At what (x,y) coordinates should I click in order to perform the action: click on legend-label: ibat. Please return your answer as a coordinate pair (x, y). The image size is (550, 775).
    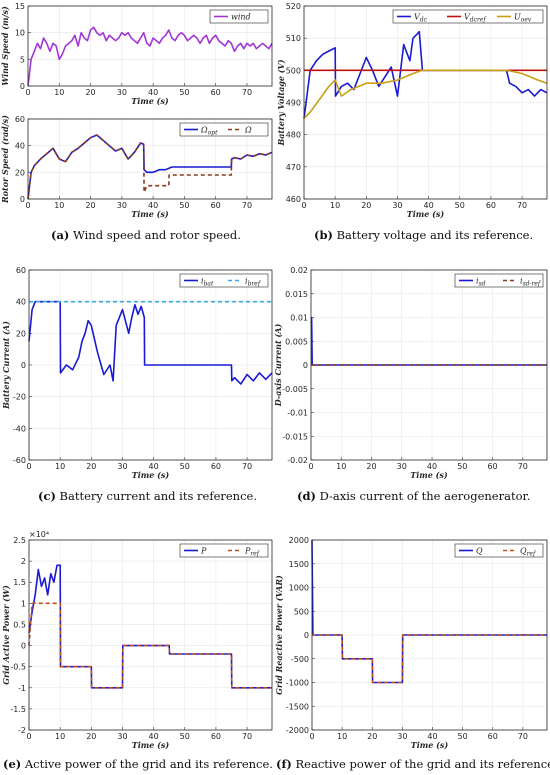
    Looking at the image, I should click on (207, 282).